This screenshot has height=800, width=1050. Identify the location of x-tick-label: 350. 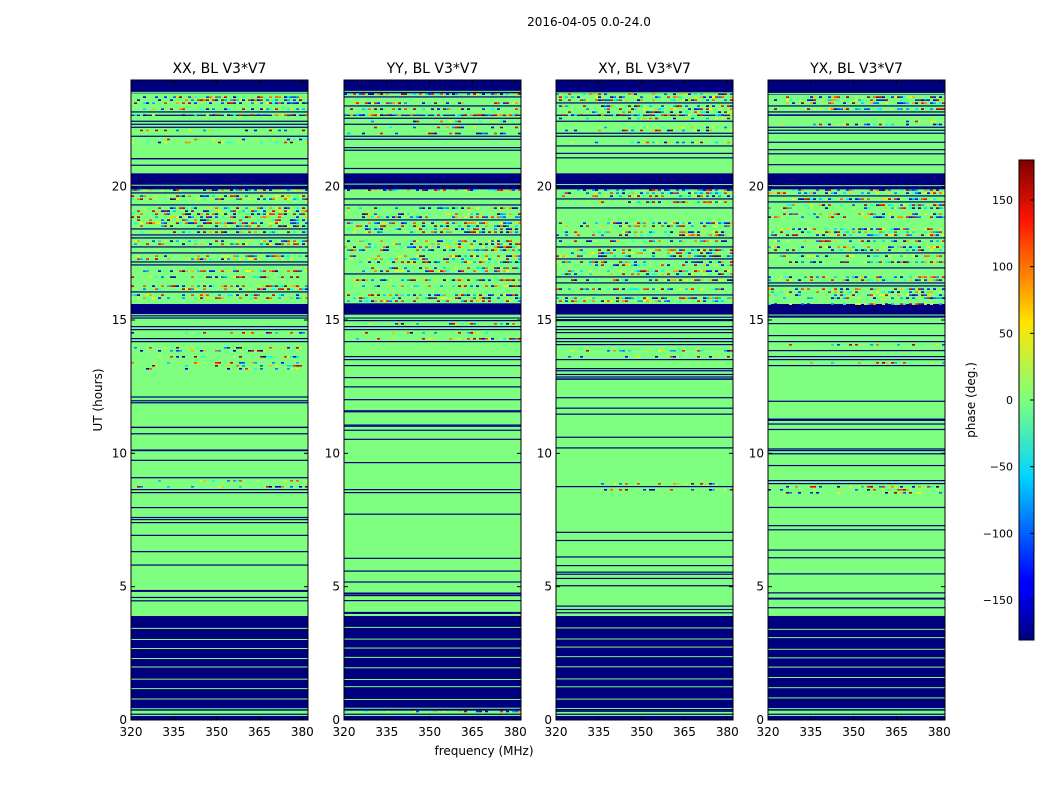
(429, 732).